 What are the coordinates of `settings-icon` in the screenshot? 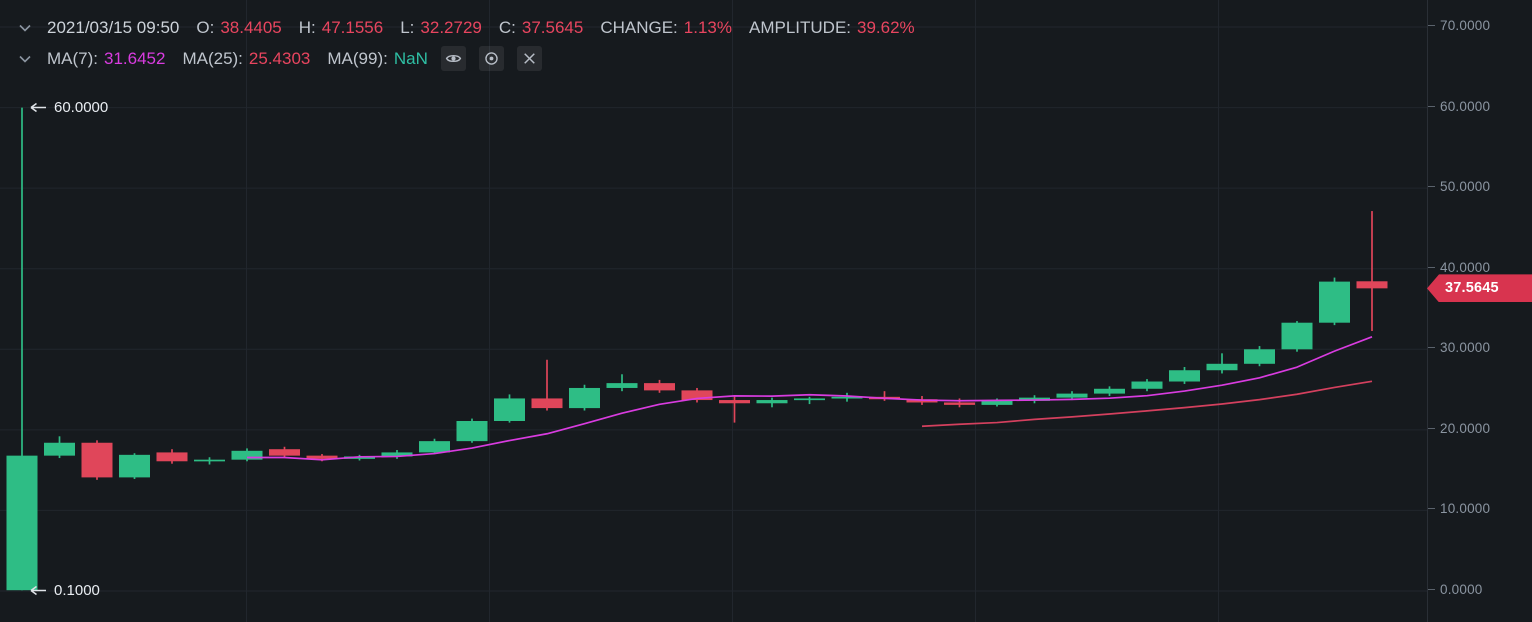 It's located at (491, 58).